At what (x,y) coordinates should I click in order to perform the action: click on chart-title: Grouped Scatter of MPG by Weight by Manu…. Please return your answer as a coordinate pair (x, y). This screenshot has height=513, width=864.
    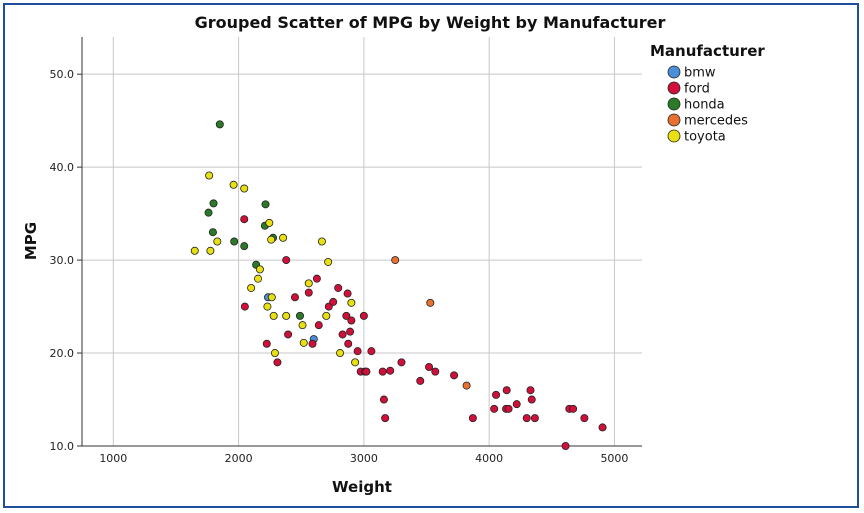
    Looking at the image, I should click on (430, 22).